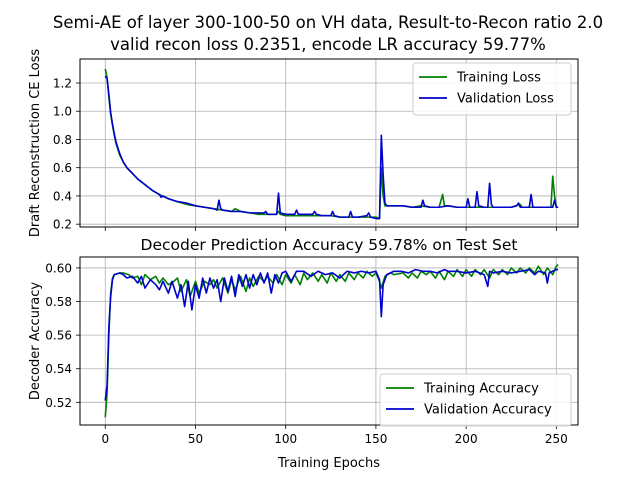 The image size is (640, 480). I want to click on accuracy-x-tick-label-200: 200, so click(466, 439).